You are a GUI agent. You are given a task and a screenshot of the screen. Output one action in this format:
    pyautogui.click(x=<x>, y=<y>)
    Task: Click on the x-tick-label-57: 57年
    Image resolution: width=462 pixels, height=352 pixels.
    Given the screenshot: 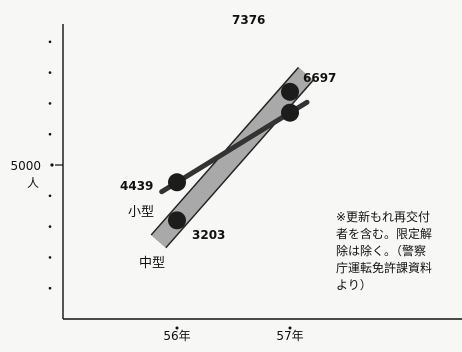 What is the action you would take?
    pyautogui.click(x=289, y=336)
    